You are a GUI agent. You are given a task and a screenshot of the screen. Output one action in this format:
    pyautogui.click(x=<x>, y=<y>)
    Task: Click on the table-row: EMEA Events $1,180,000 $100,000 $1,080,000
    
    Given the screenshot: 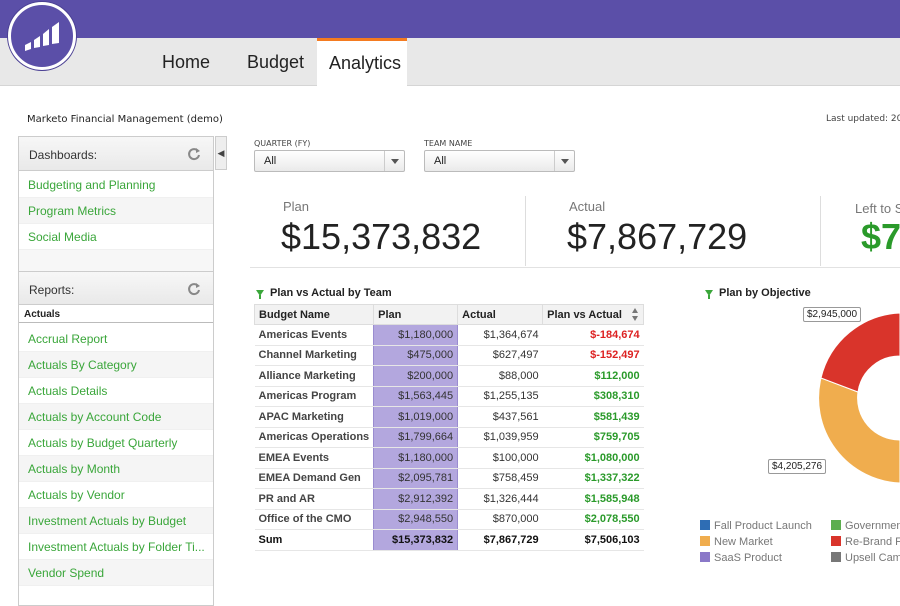 What is the action you would take?
    pyautogui.click(x=449, y=458)
    